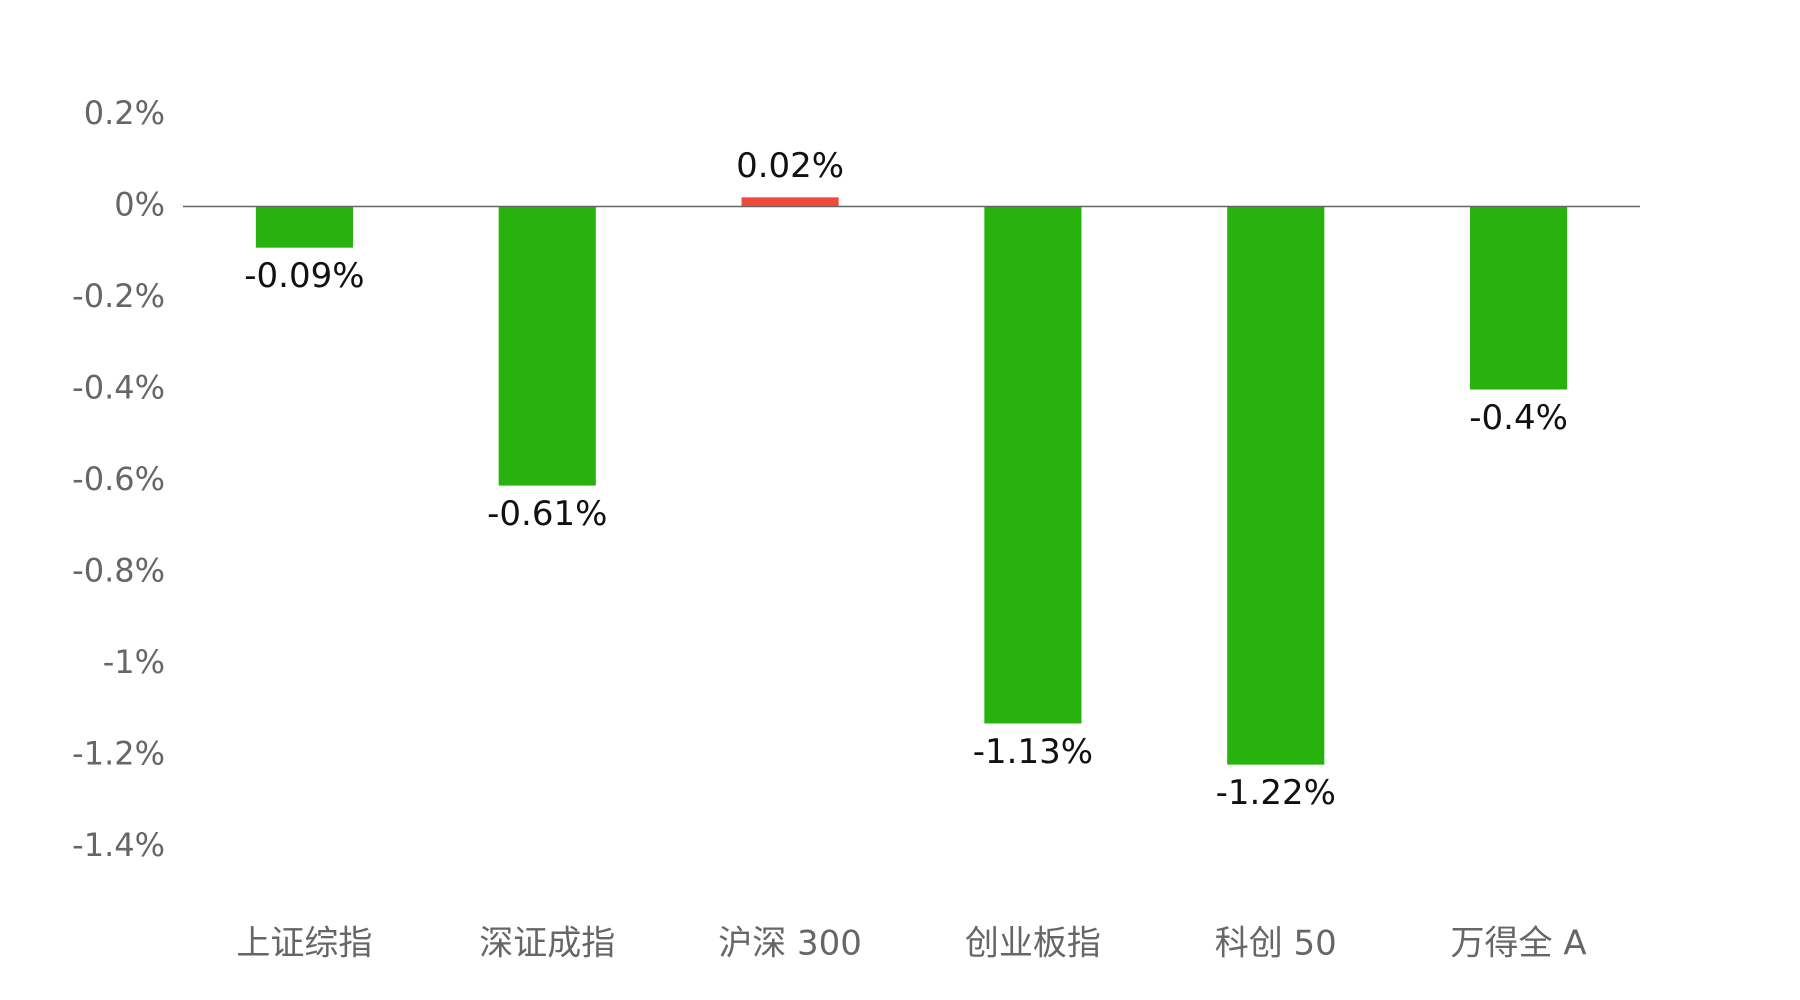  Describe the element at coordinates (304, 944) in the screenshot. I see `x-tick-label: 上证综指` at that location.